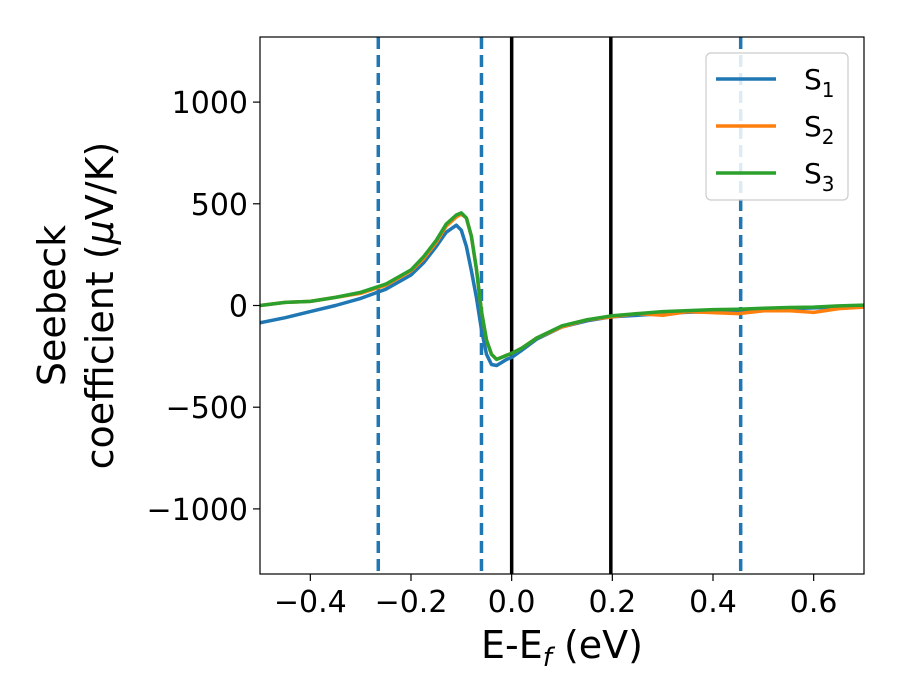 This screenshot has width=900, height=700. What do you see at coordinates (197, 510) in the screenshot?
I see `y-tick-label: −1000` at bounding box center [197, 510].